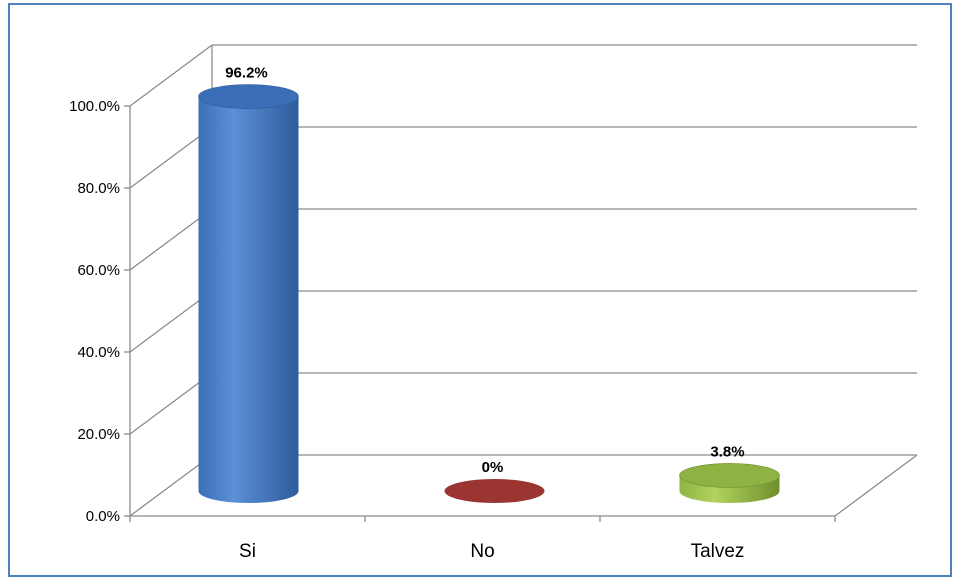  I want to click on bar-si, so click(248, 293).